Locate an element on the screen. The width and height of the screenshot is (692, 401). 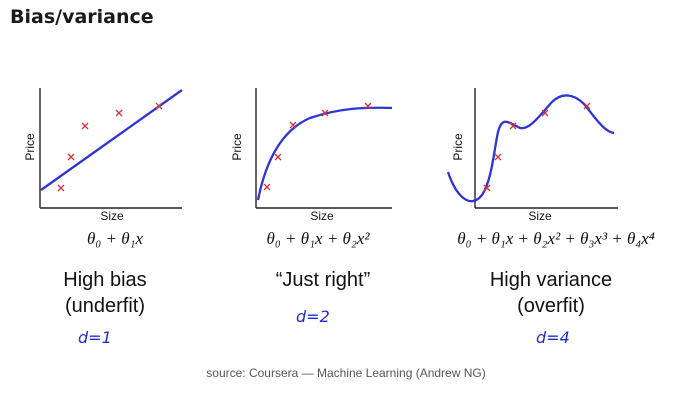
caption-line-1: “Just right” is located at coordinates (323, 280).